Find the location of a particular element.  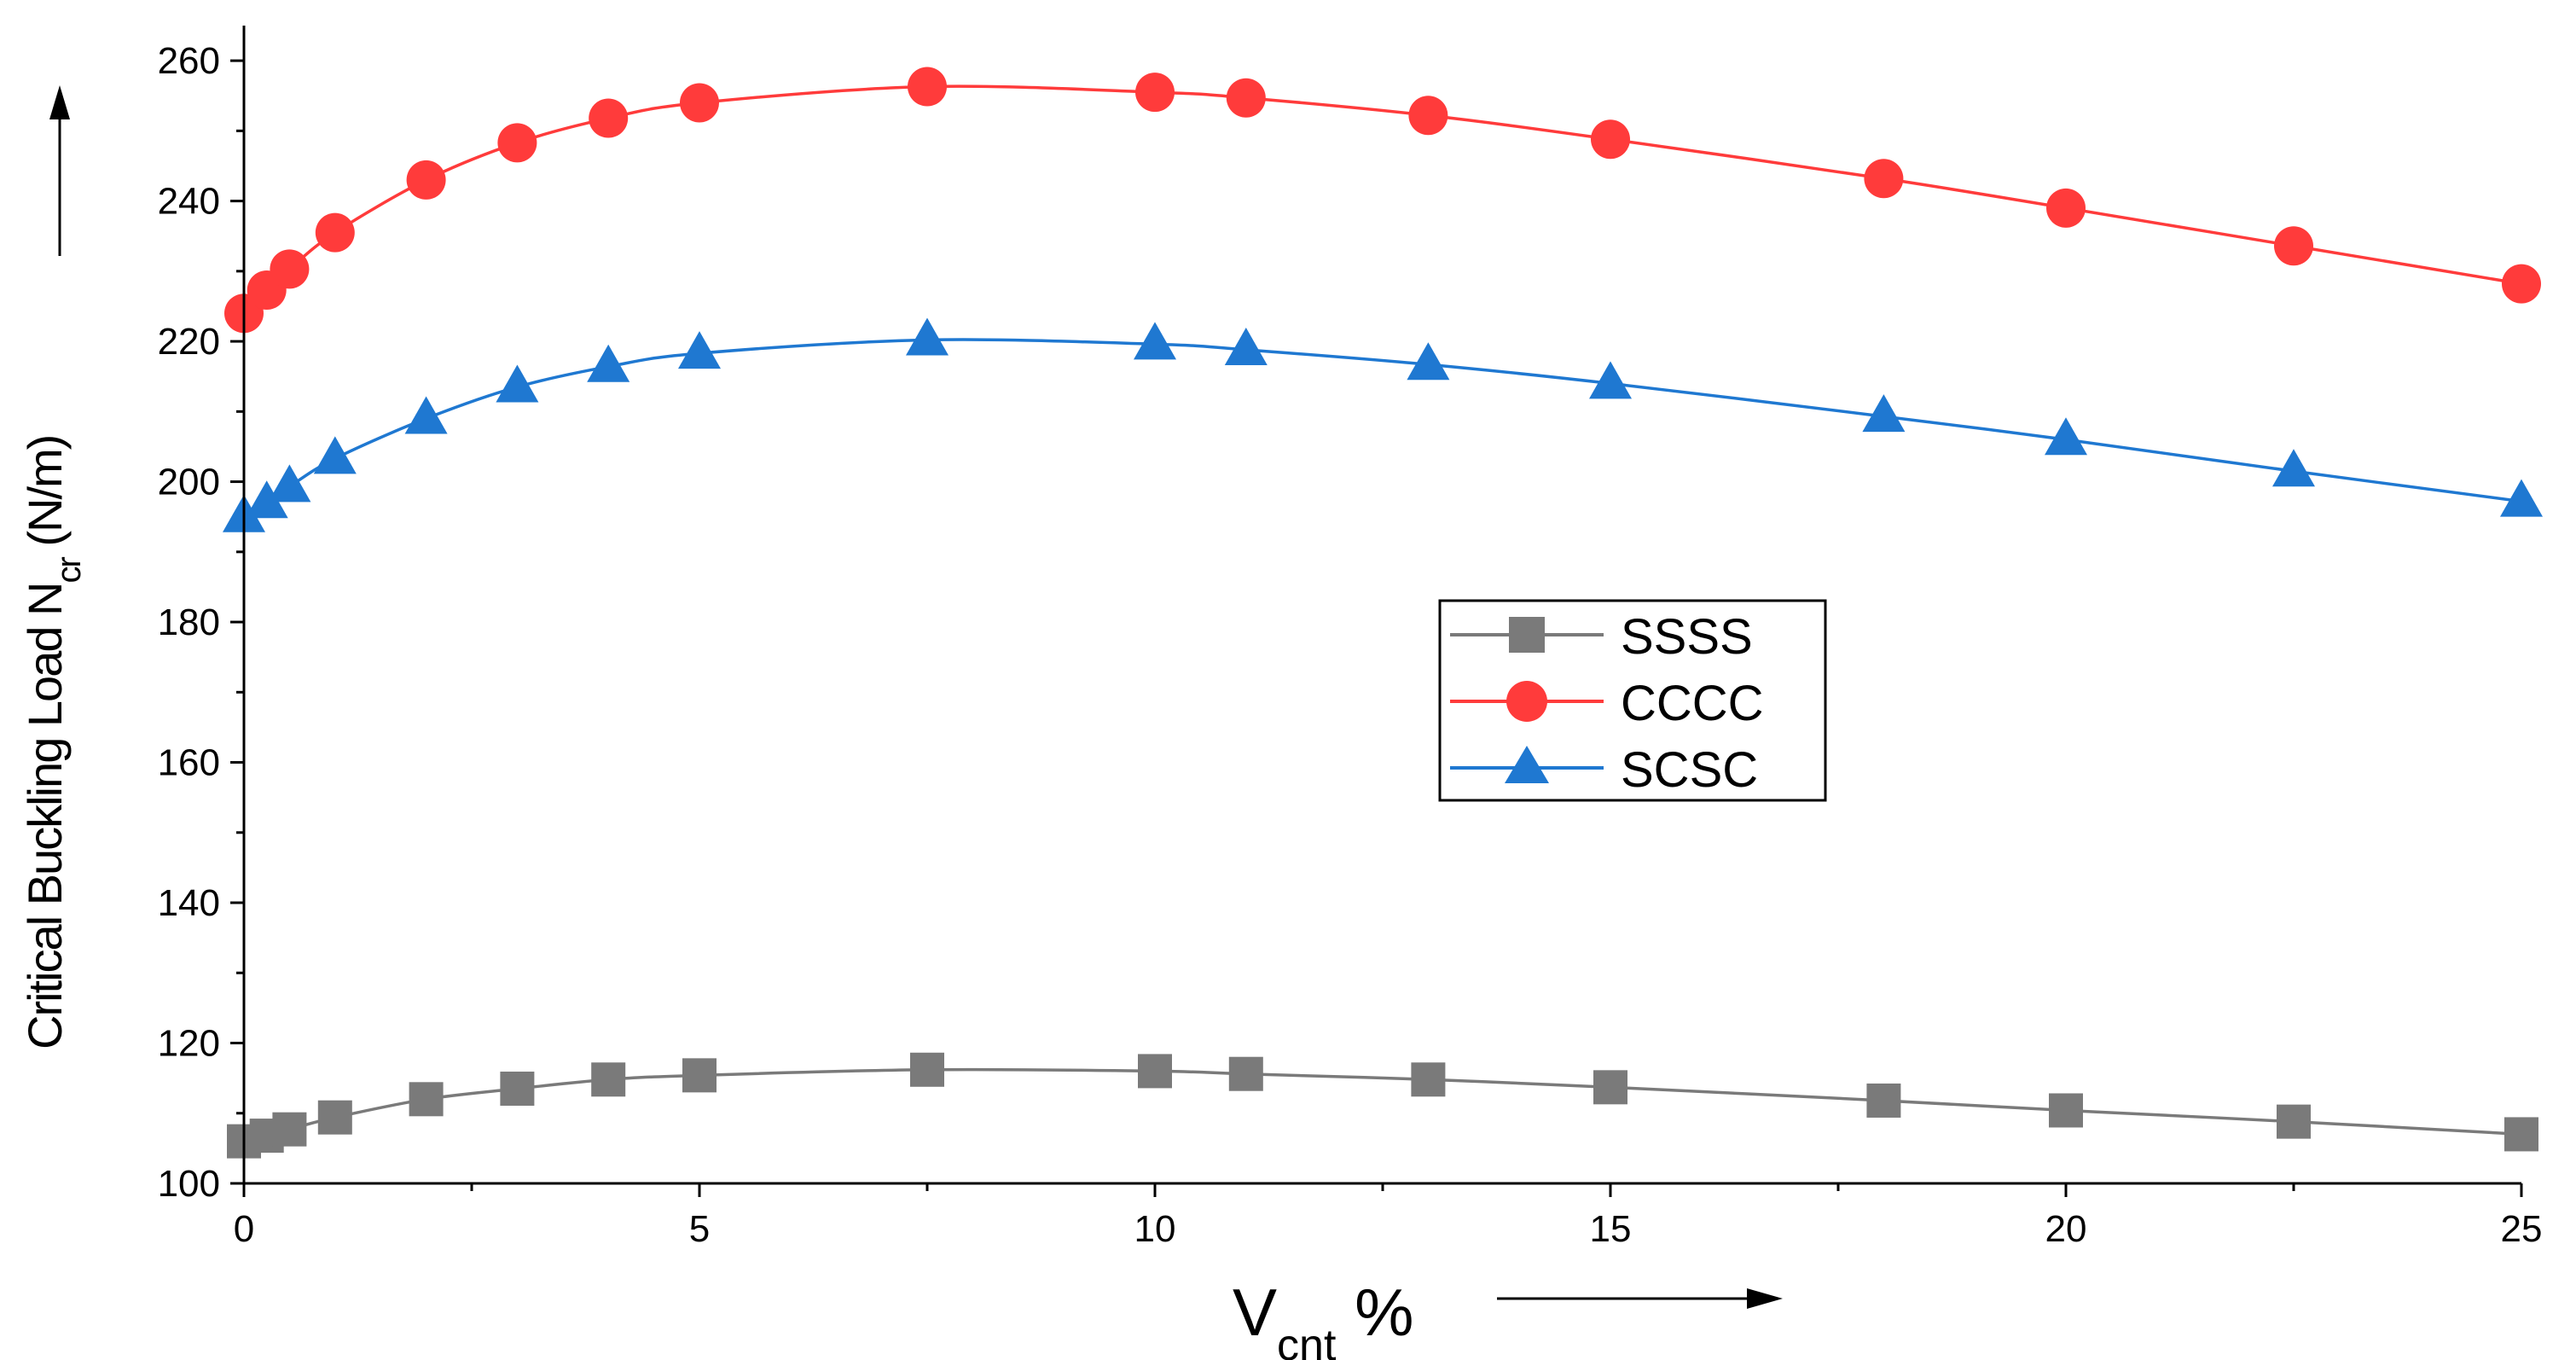

y-tick-label: 260 is located at coordinates (189, 61).